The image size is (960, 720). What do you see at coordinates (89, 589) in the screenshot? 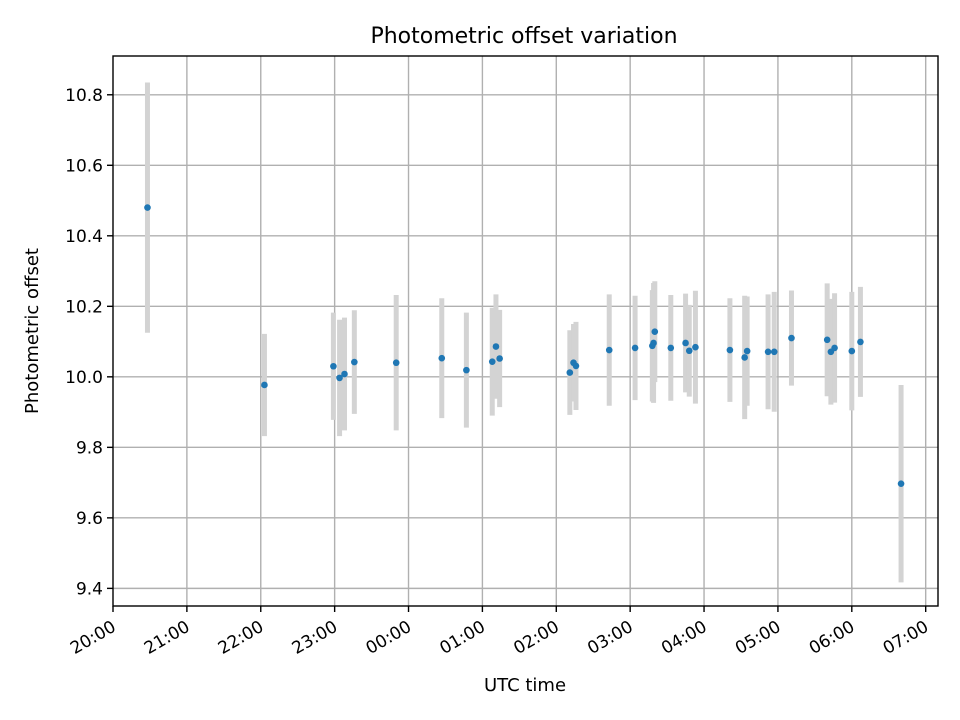
I see `y-tick-label: 9.4` at bounding box center [89, 589].